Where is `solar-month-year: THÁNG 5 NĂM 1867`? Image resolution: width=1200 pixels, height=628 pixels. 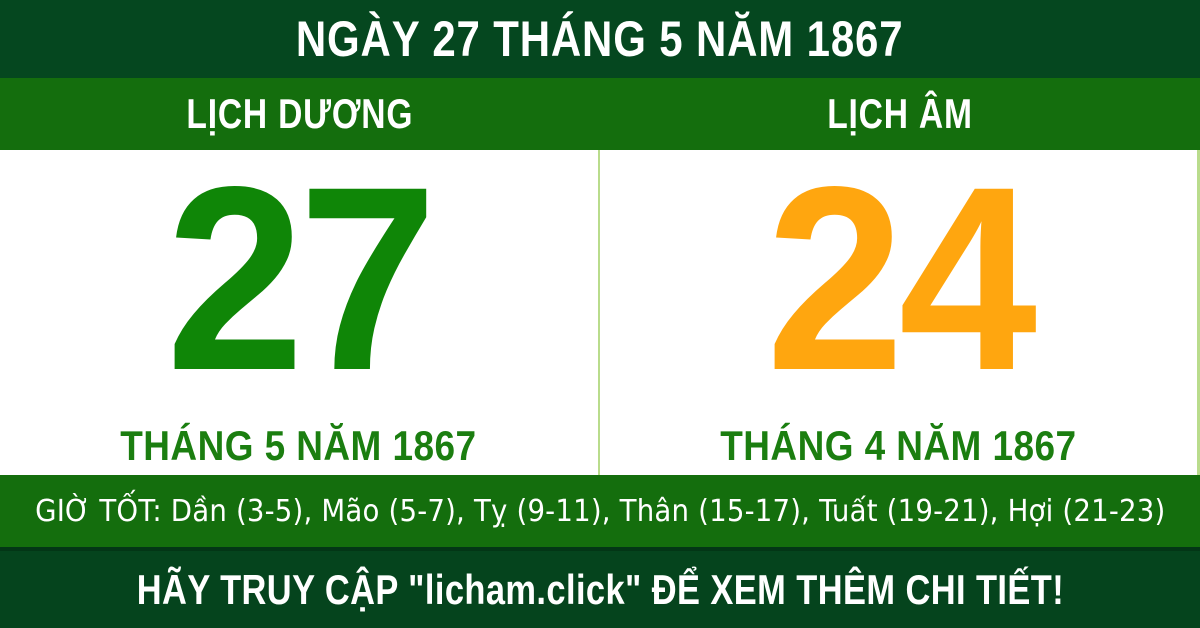 solar-month-year: THÁNG 5 NĂM 1867 is located at coordinates (298, 445).